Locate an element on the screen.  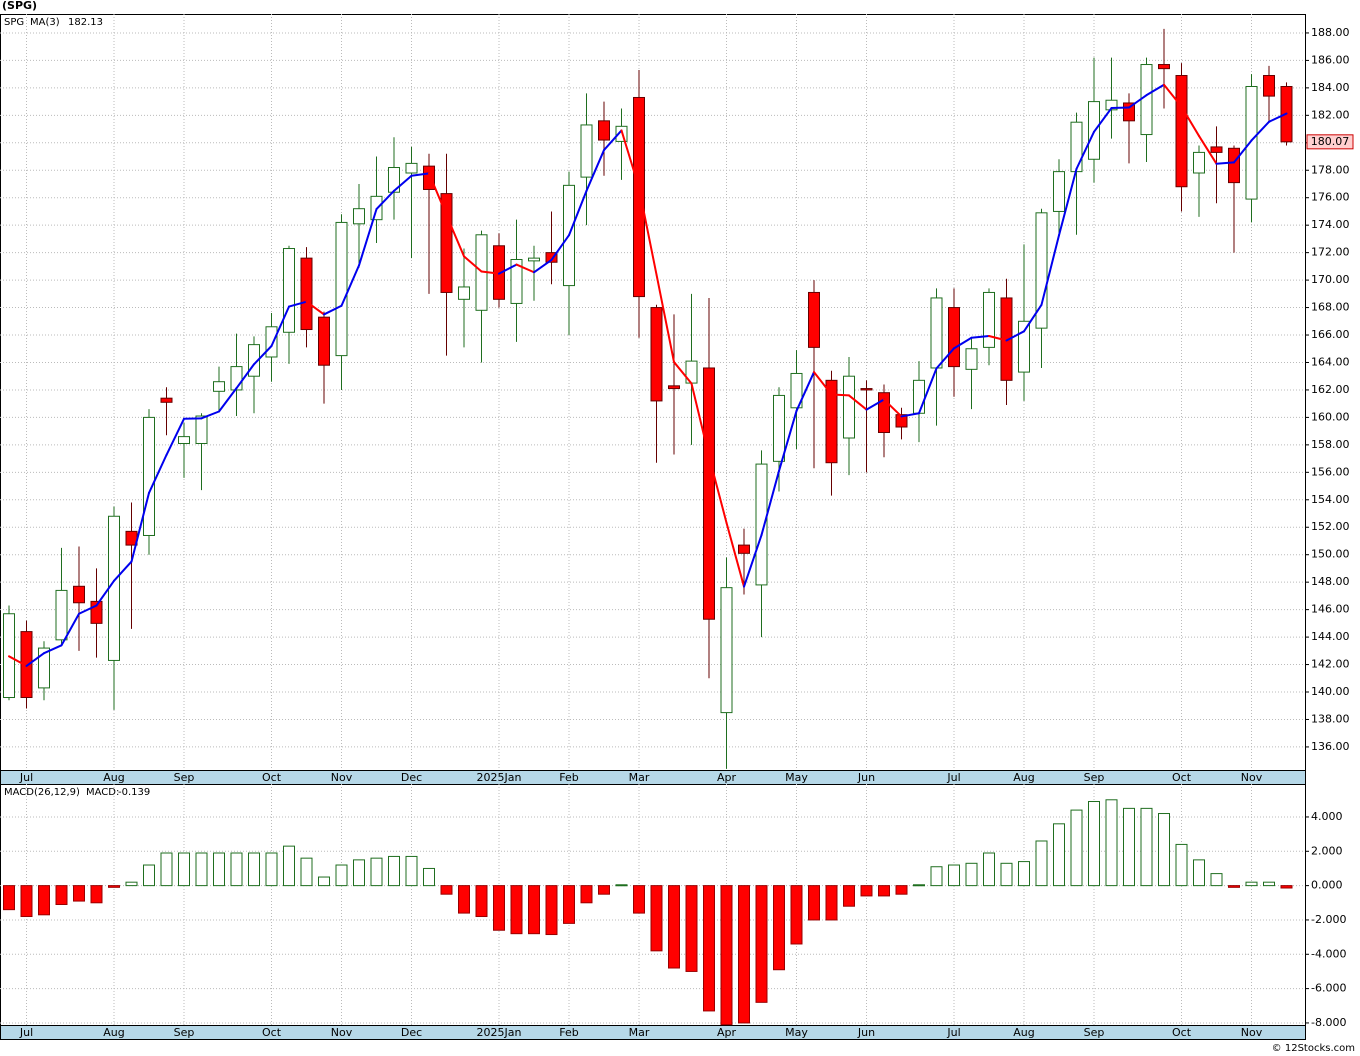
y-tick-label: 176.00 is located at coordinates (1330, 197).